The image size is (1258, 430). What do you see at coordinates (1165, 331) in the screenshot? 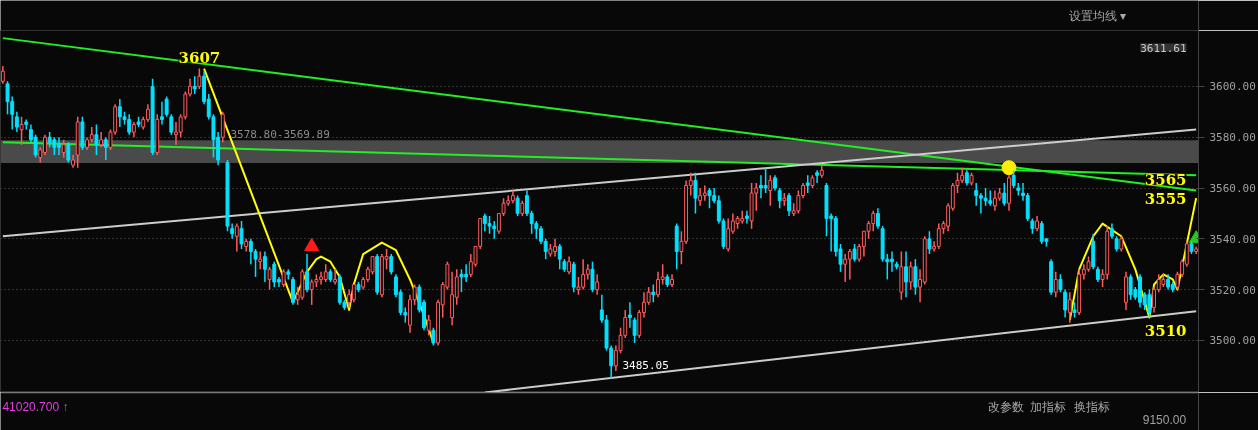
I see `annotation: 3510` at bounding box center [1165, 331].